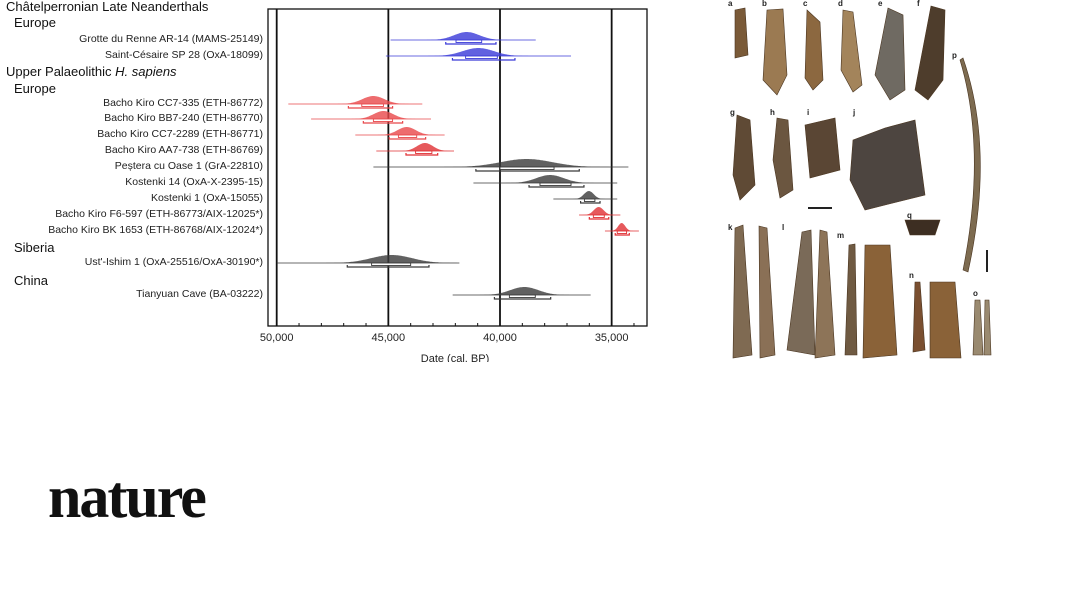  I want to click on x-tick-label: 35,000, so click(612, 338).